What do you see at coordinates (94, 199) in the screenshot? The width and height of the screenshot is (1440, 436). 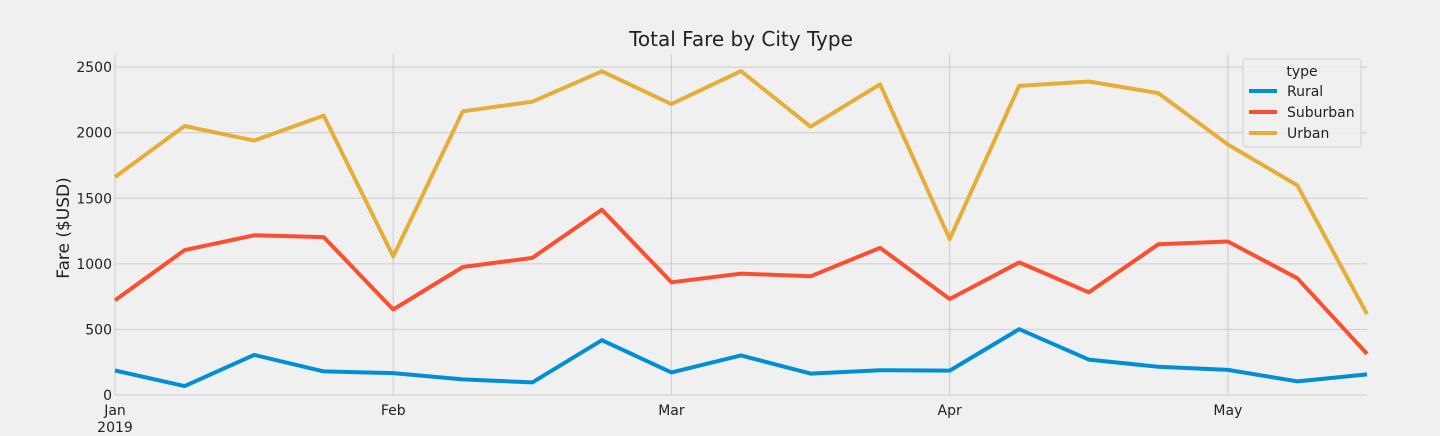 I see `y-tick-label: 1500` at bounding box center [94, 199].